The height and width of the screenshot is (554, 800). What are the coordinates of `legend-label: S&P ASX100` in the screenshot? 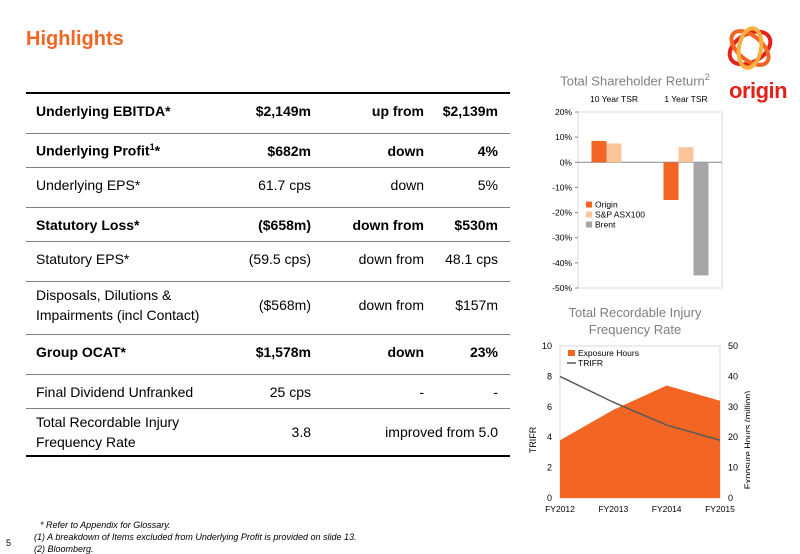 It's located at (620, 215).